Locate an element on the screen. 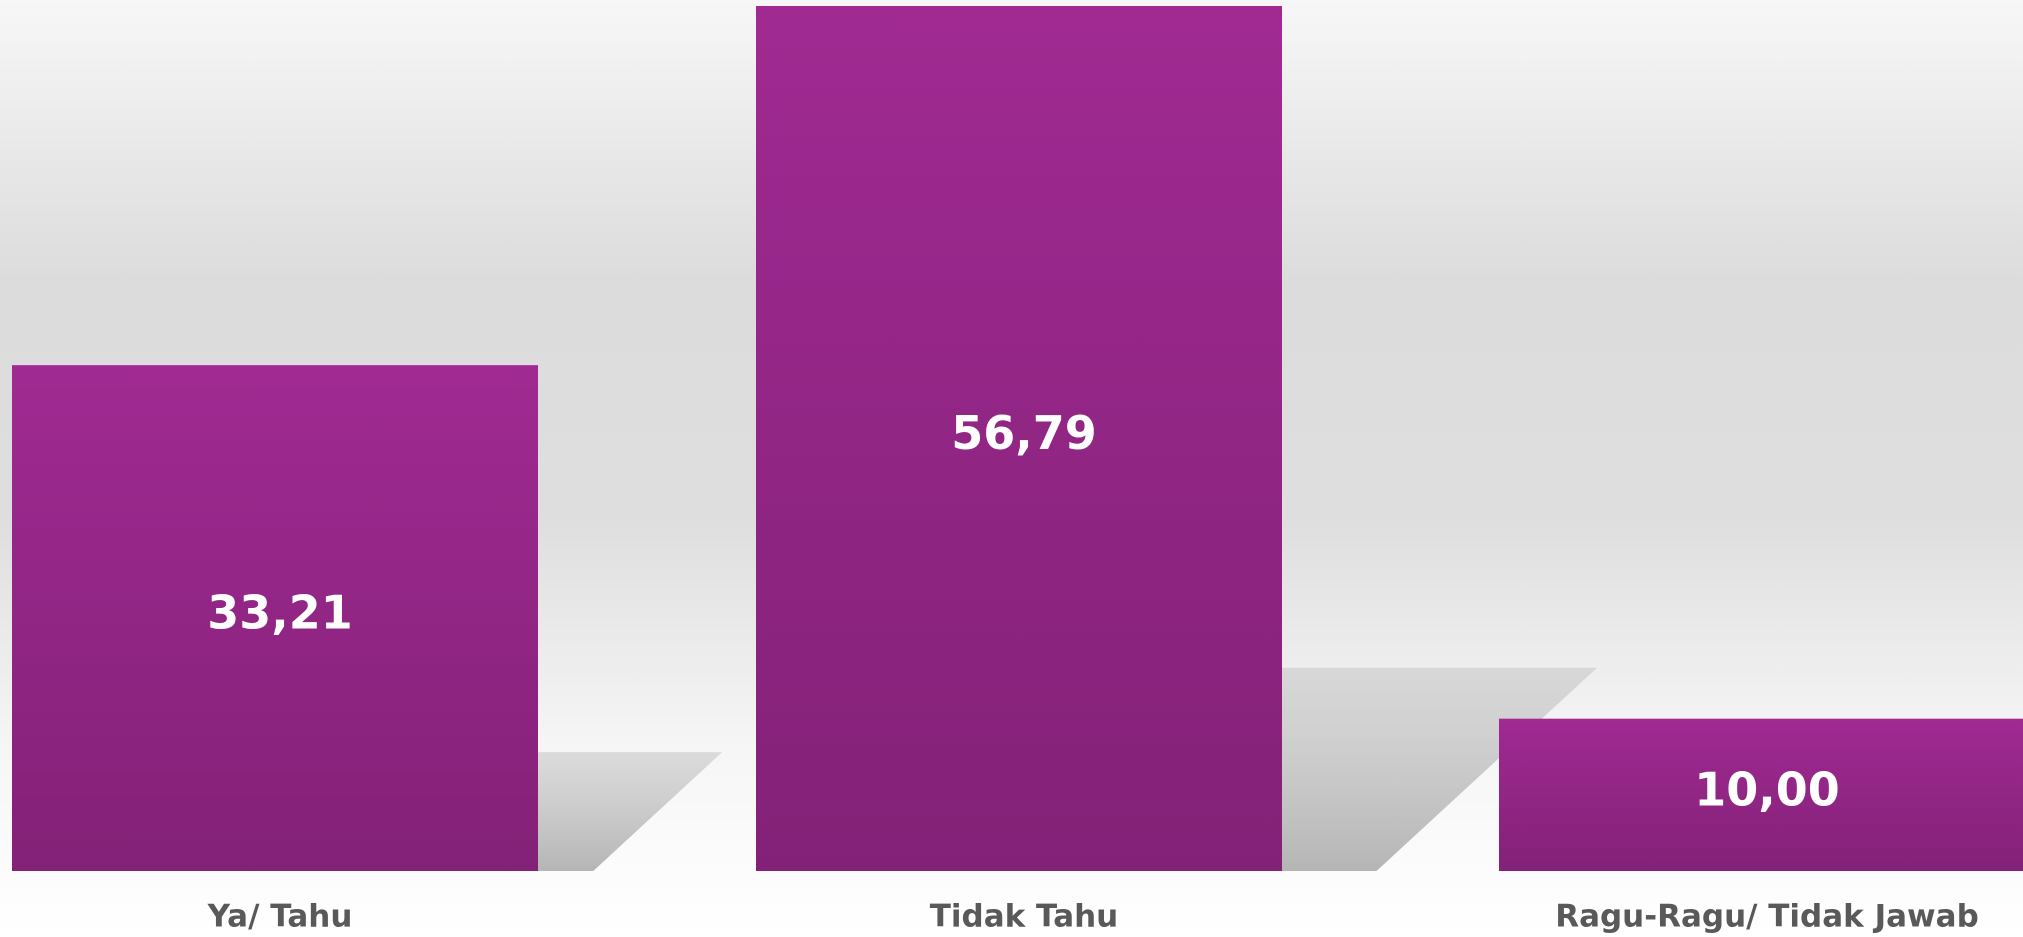 This screenshot has height=937, width=2023. value-label: 33,21 is located at coordinates (280, 613).